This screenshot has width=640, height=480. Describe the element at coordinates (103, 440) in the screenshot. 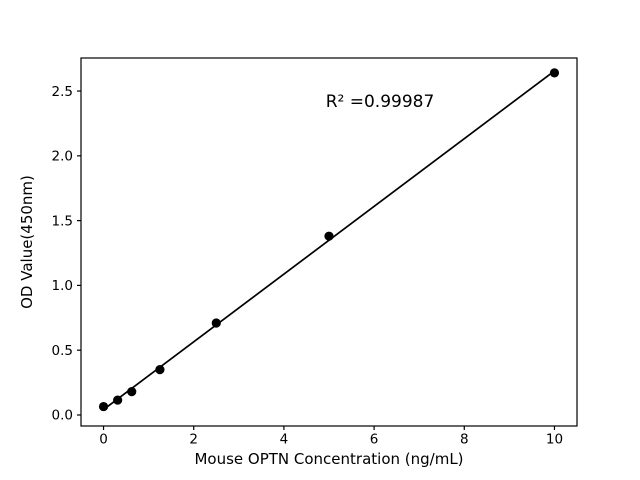

I see `x-tick-label: 0` at that location.